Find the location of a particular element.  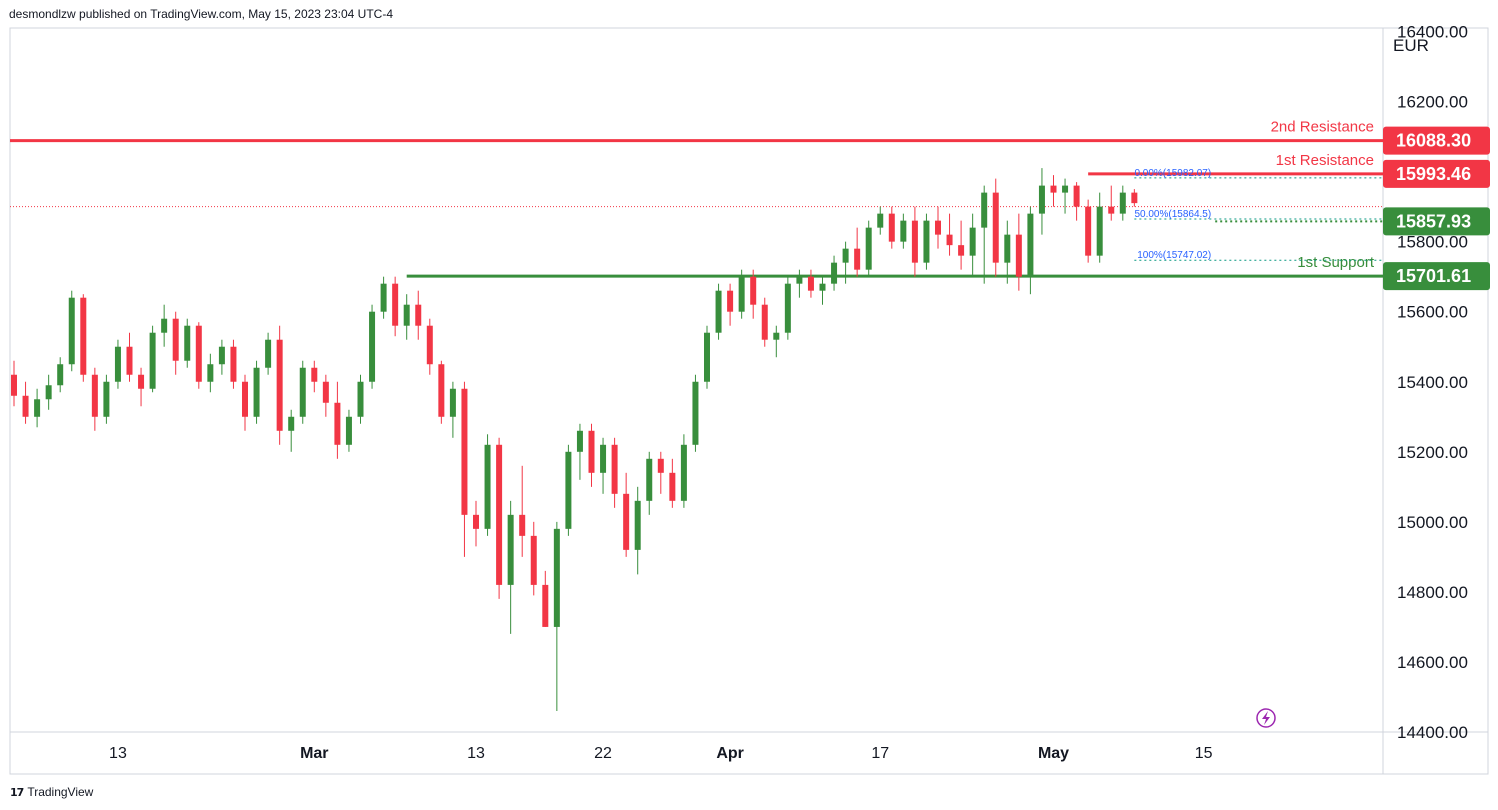

lightning-icon-bolt is located at coordinates (1266, 718).